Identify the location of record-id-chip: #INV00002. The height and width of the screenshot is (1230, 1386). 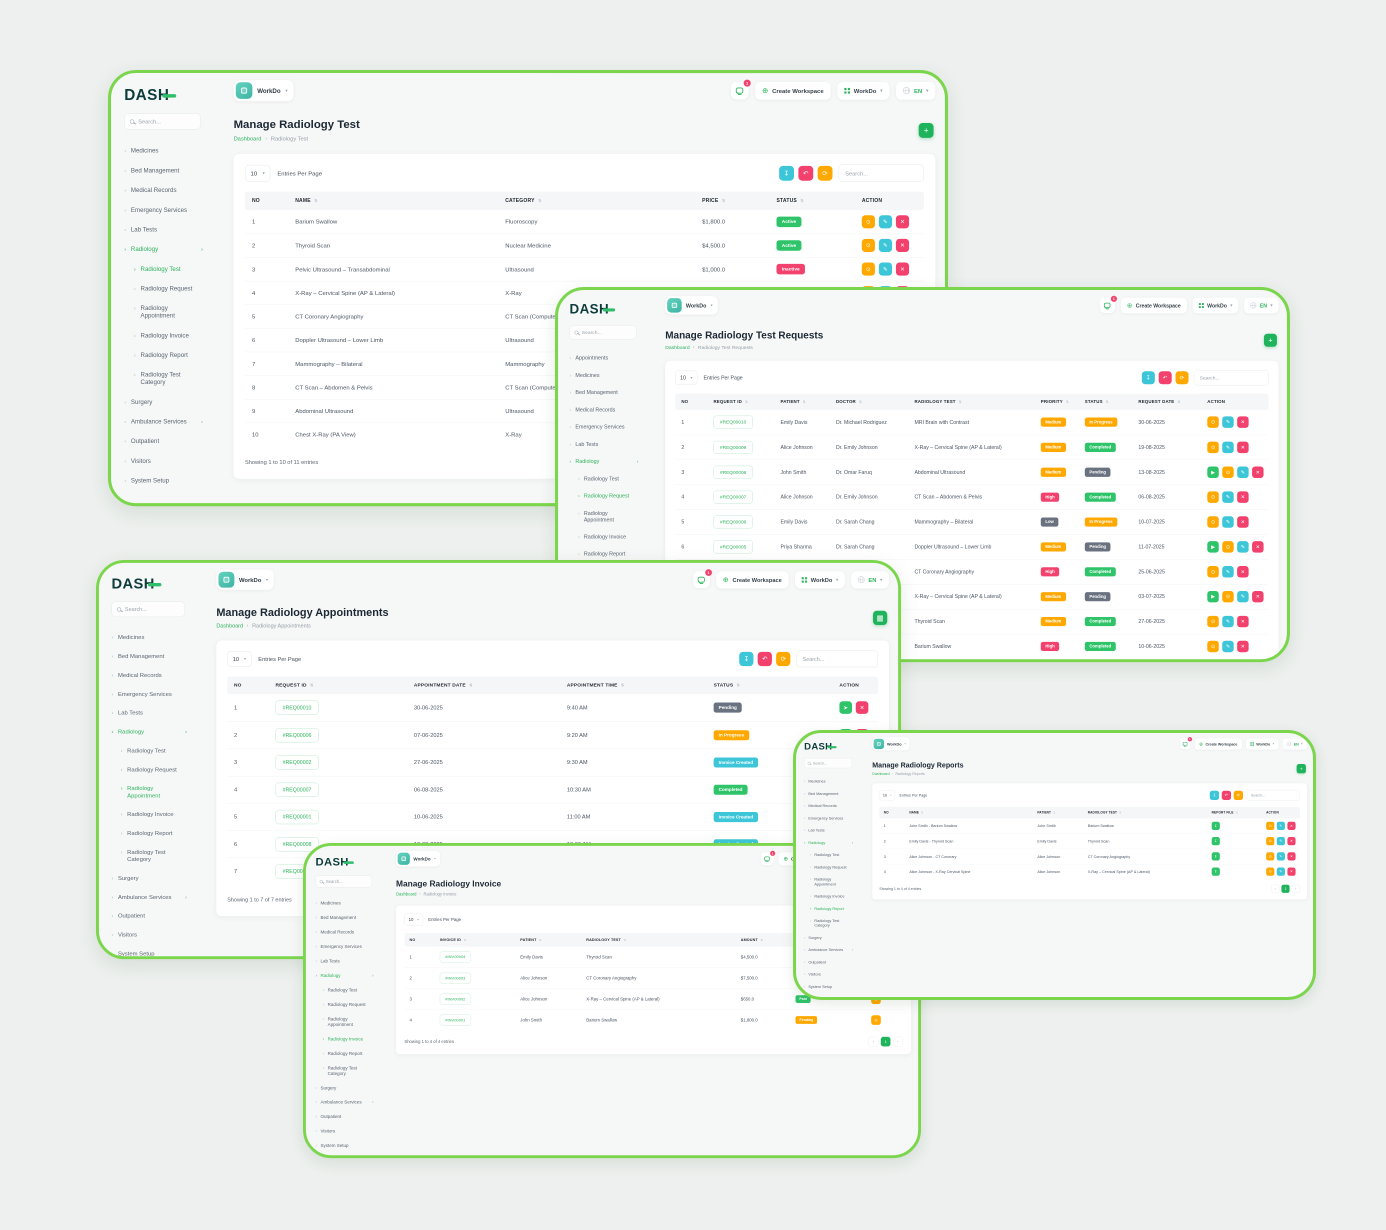
(455, 999).